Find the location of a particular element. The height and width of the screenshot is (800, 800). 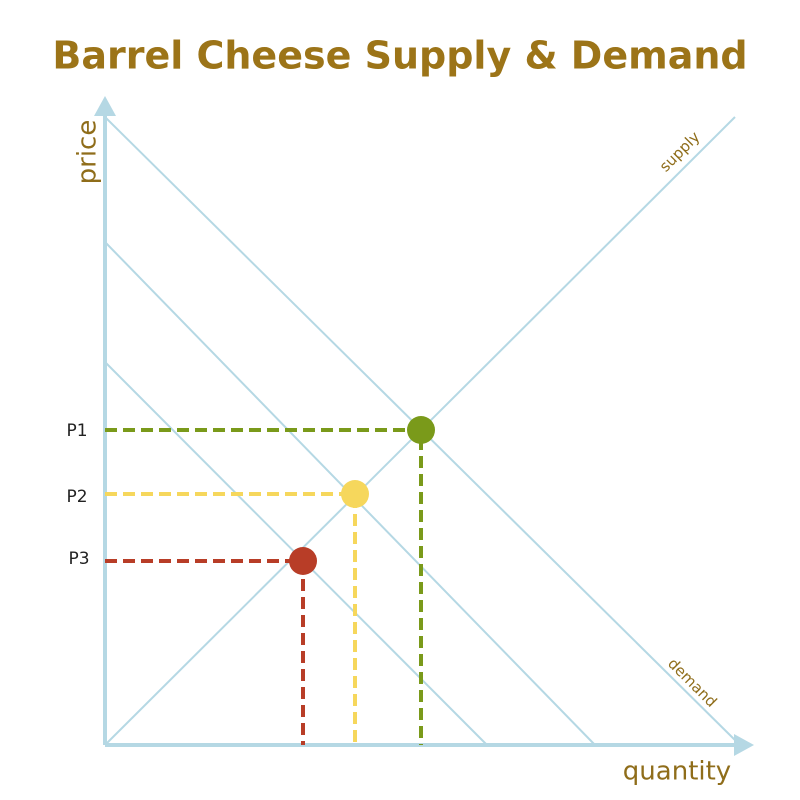

demand-label: demand is located at coordinates (692, 683).